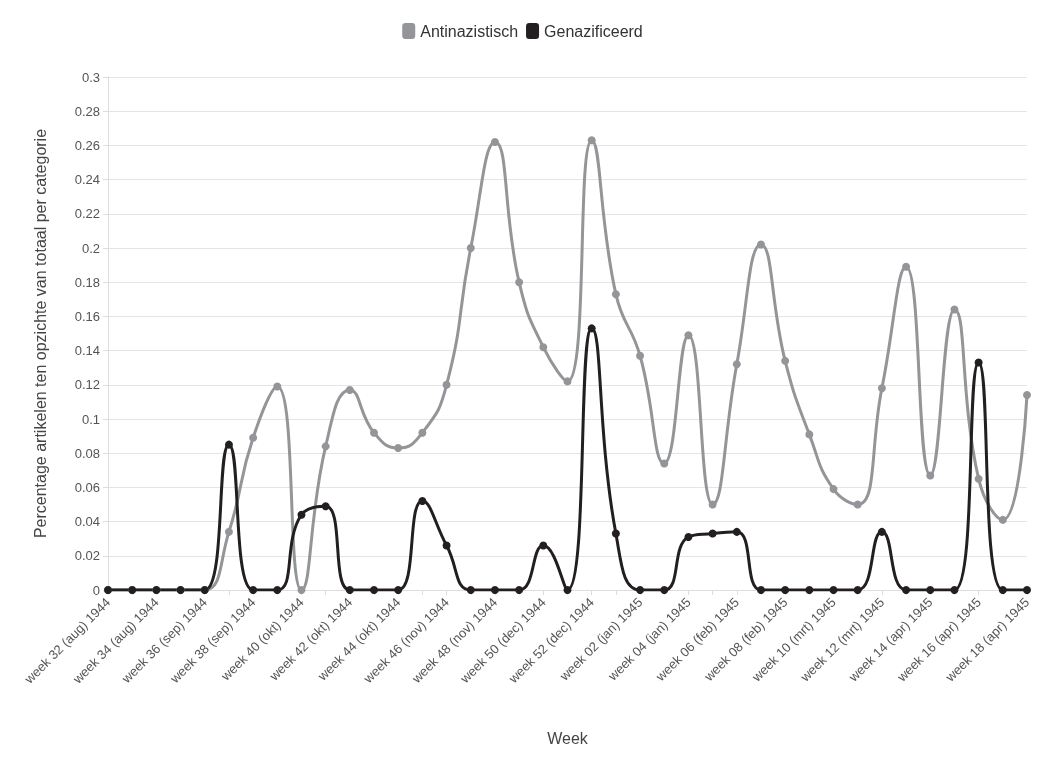  Describe the element at coordinates (87, 111) in the screenshot. I see `y-tick-label: 0.28` at that location.